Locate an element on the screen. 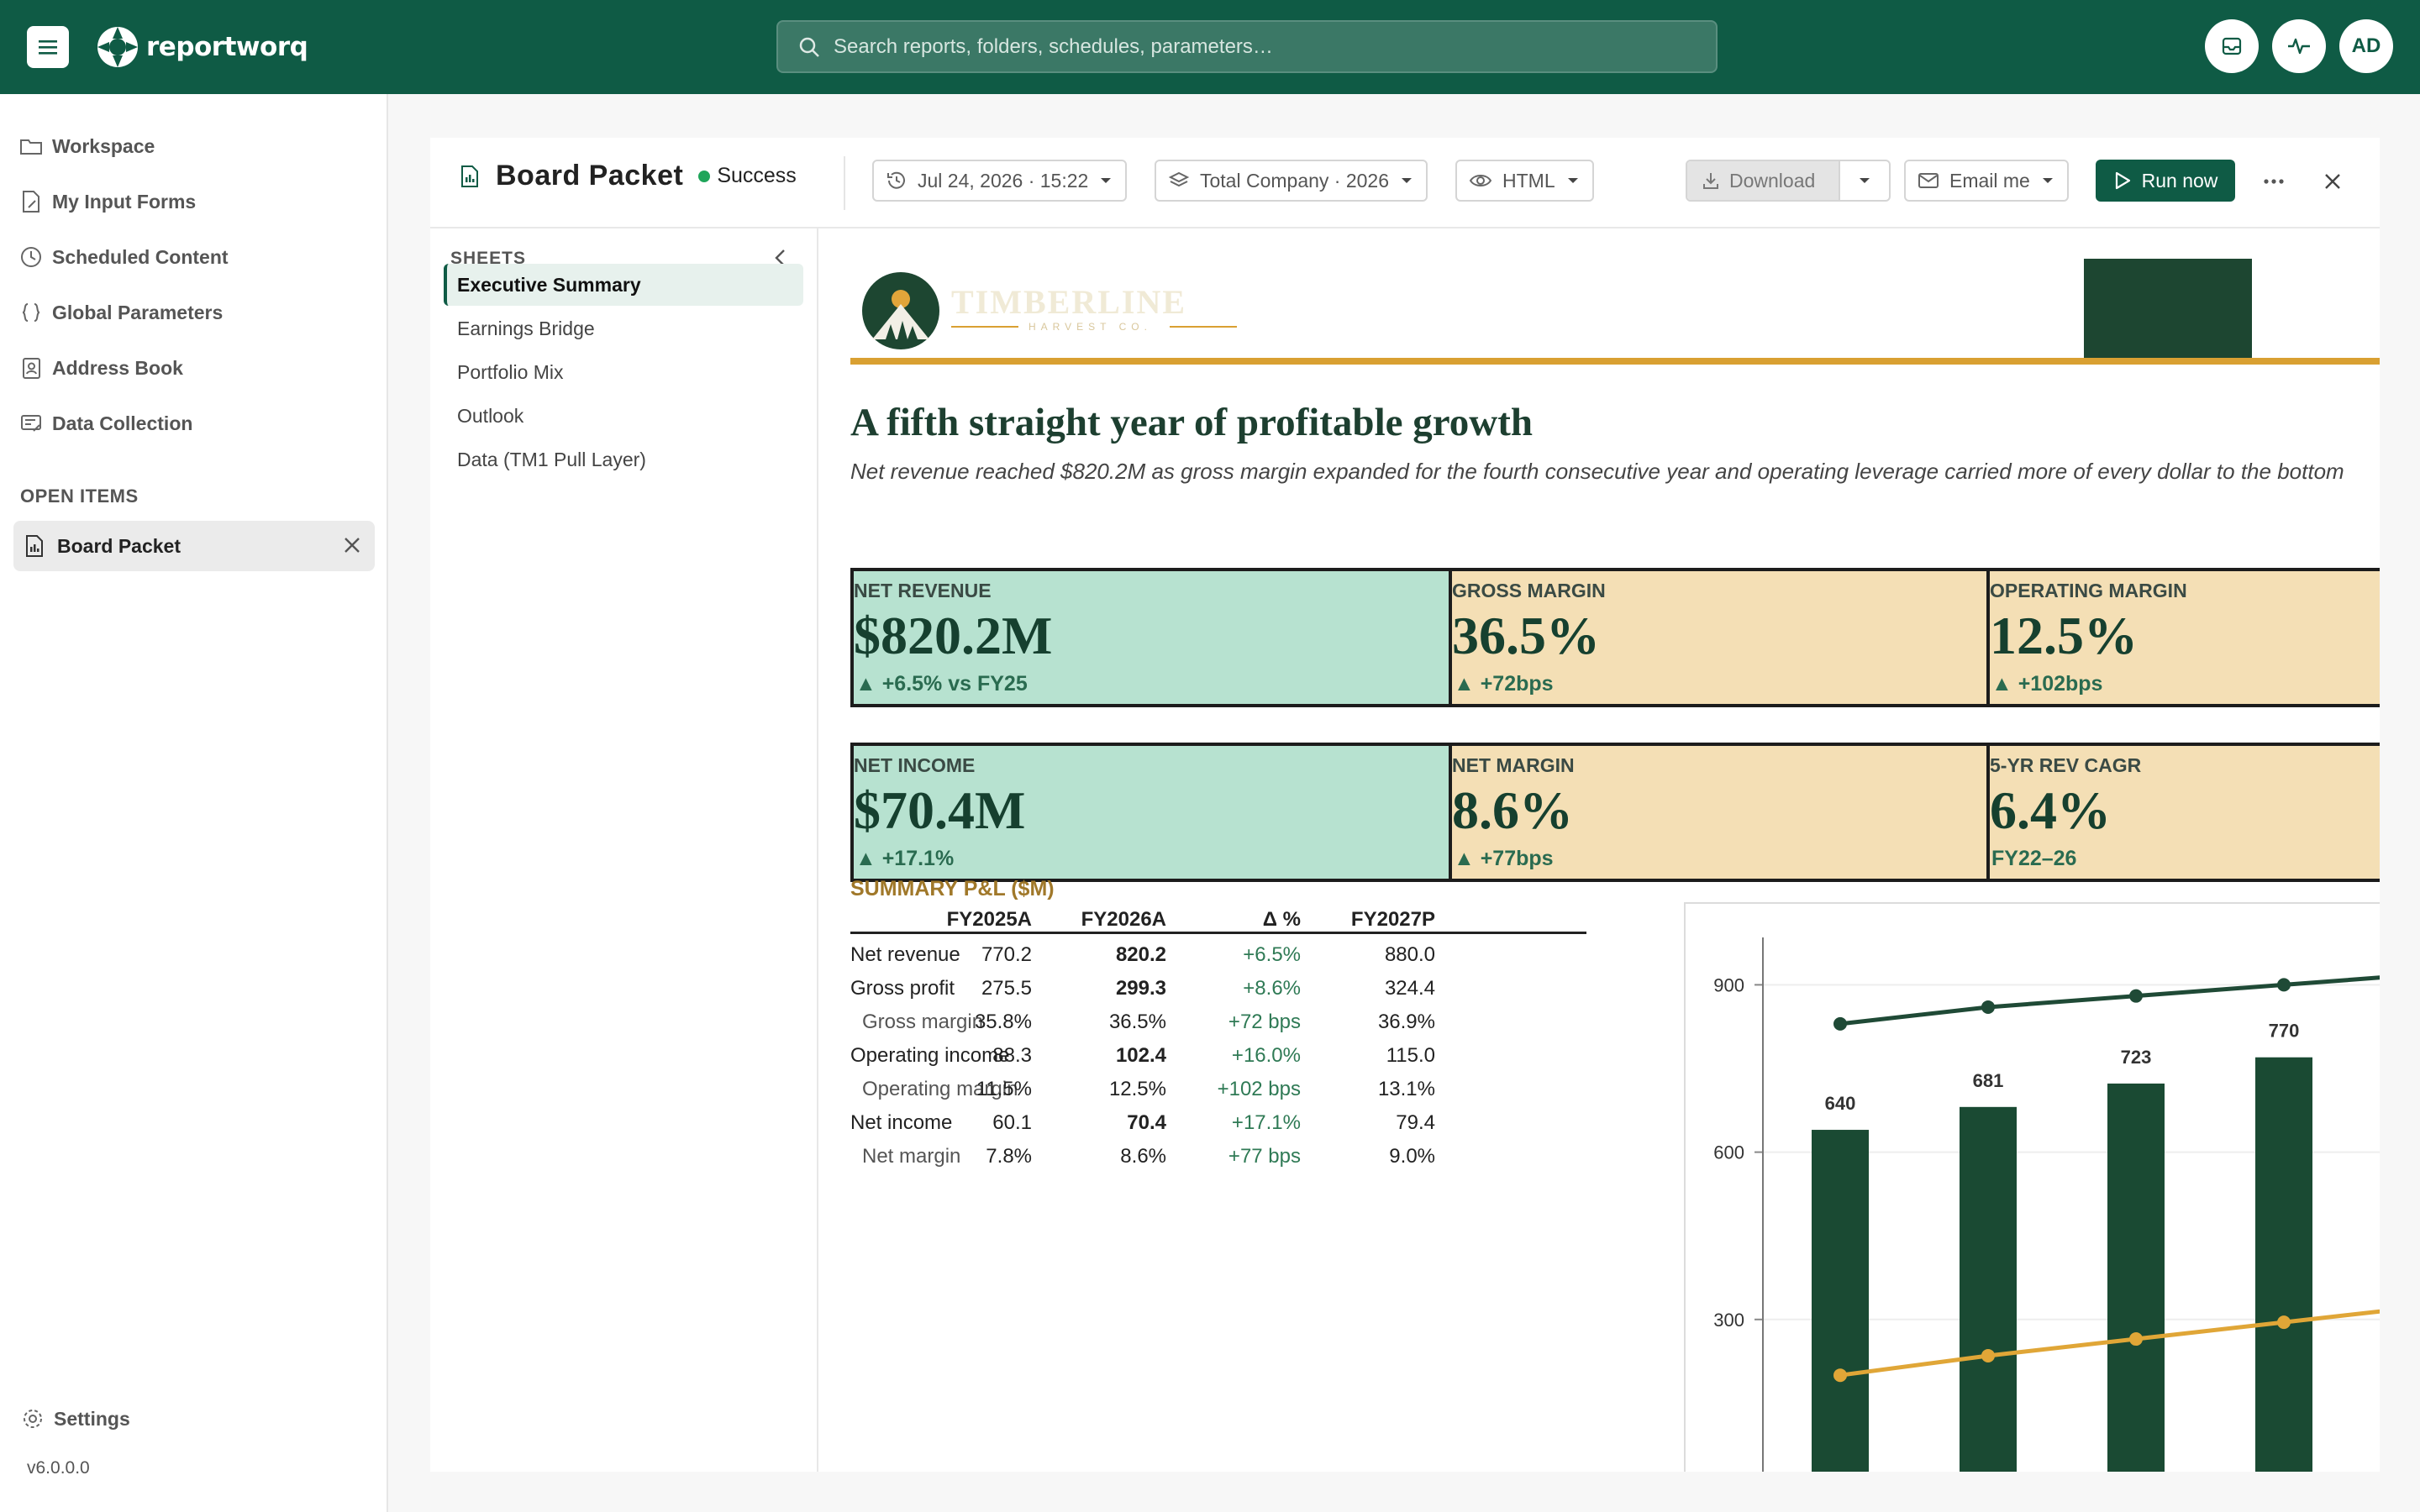 The width and height of the screenshot is (2420, 1512). hamburger-icon is located at coordinates (48, 47).